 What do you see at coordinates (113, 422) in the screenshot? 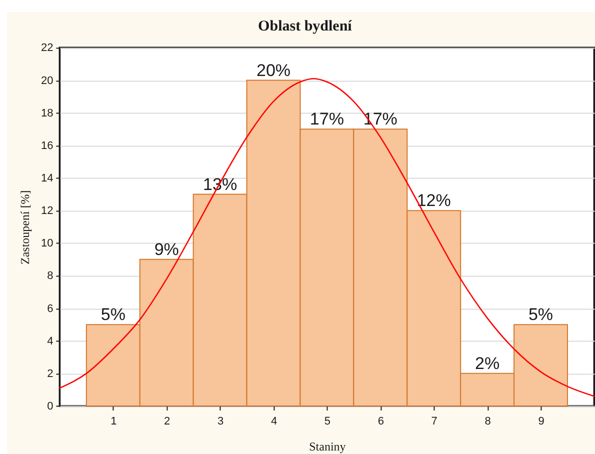
I see `x-tick-label: 1` at bounding box center [113, 422].